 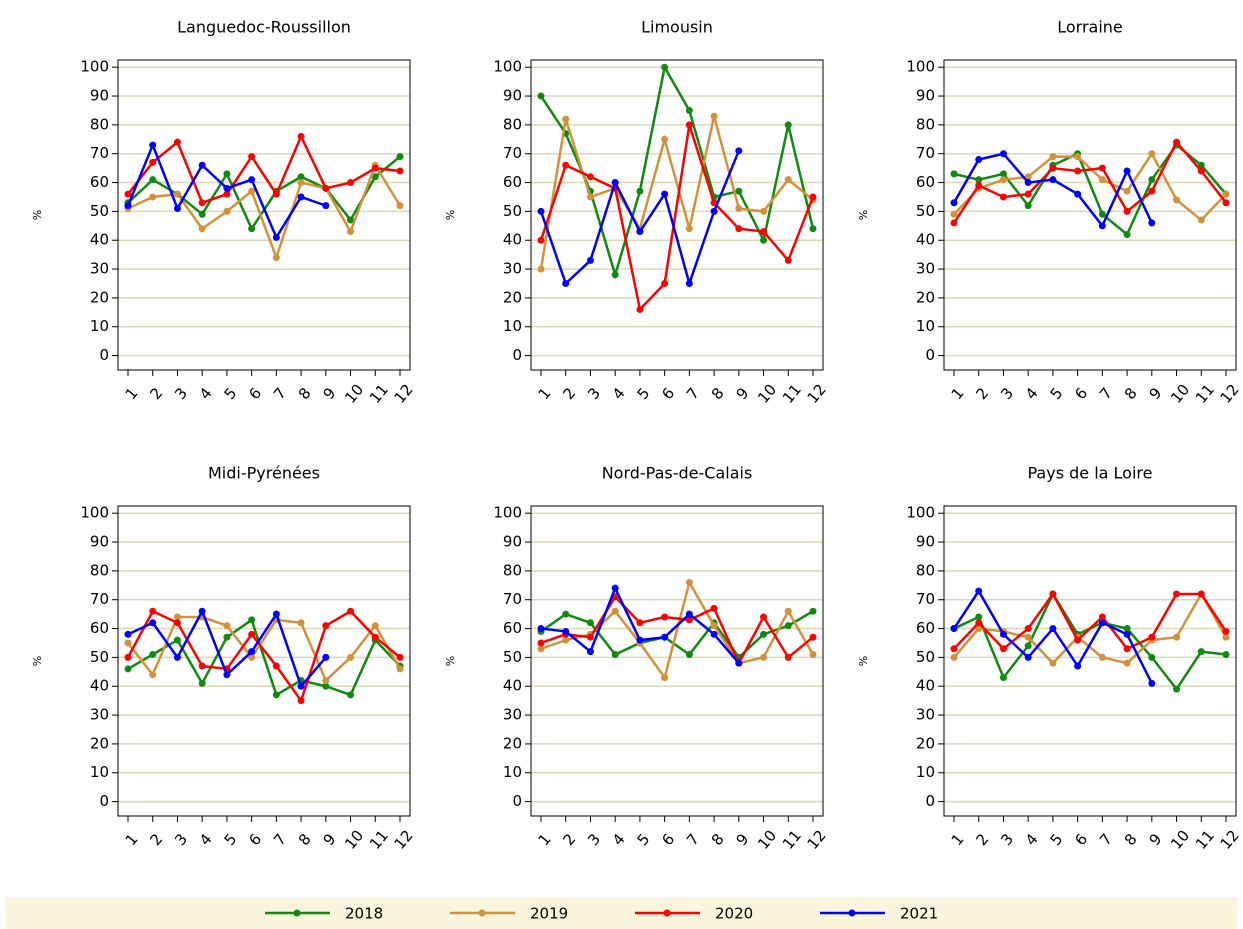 I want to click on series-line: 2018, so click(x=264, y=657).